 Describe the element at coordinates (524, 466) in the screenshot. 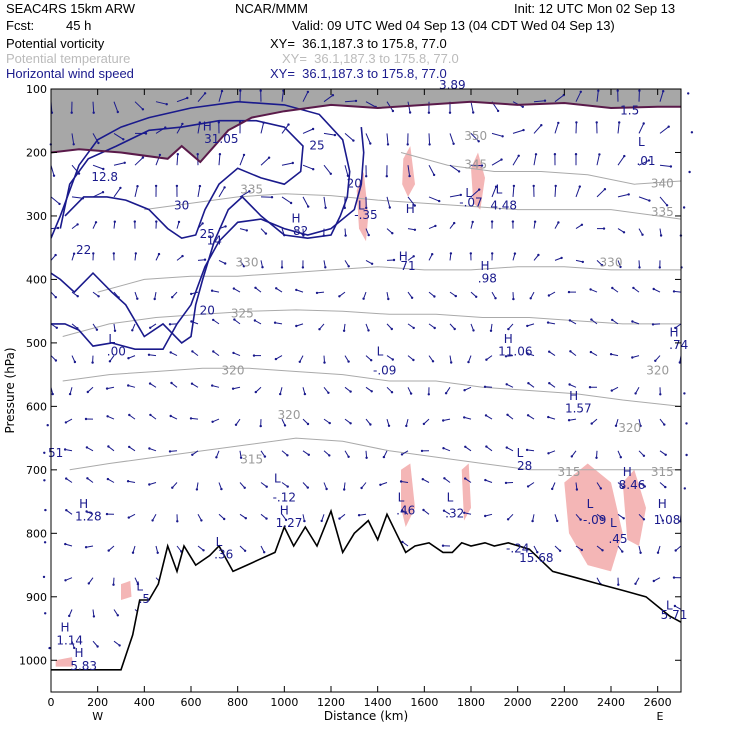

I see `contour-annotation: 28` at that location.